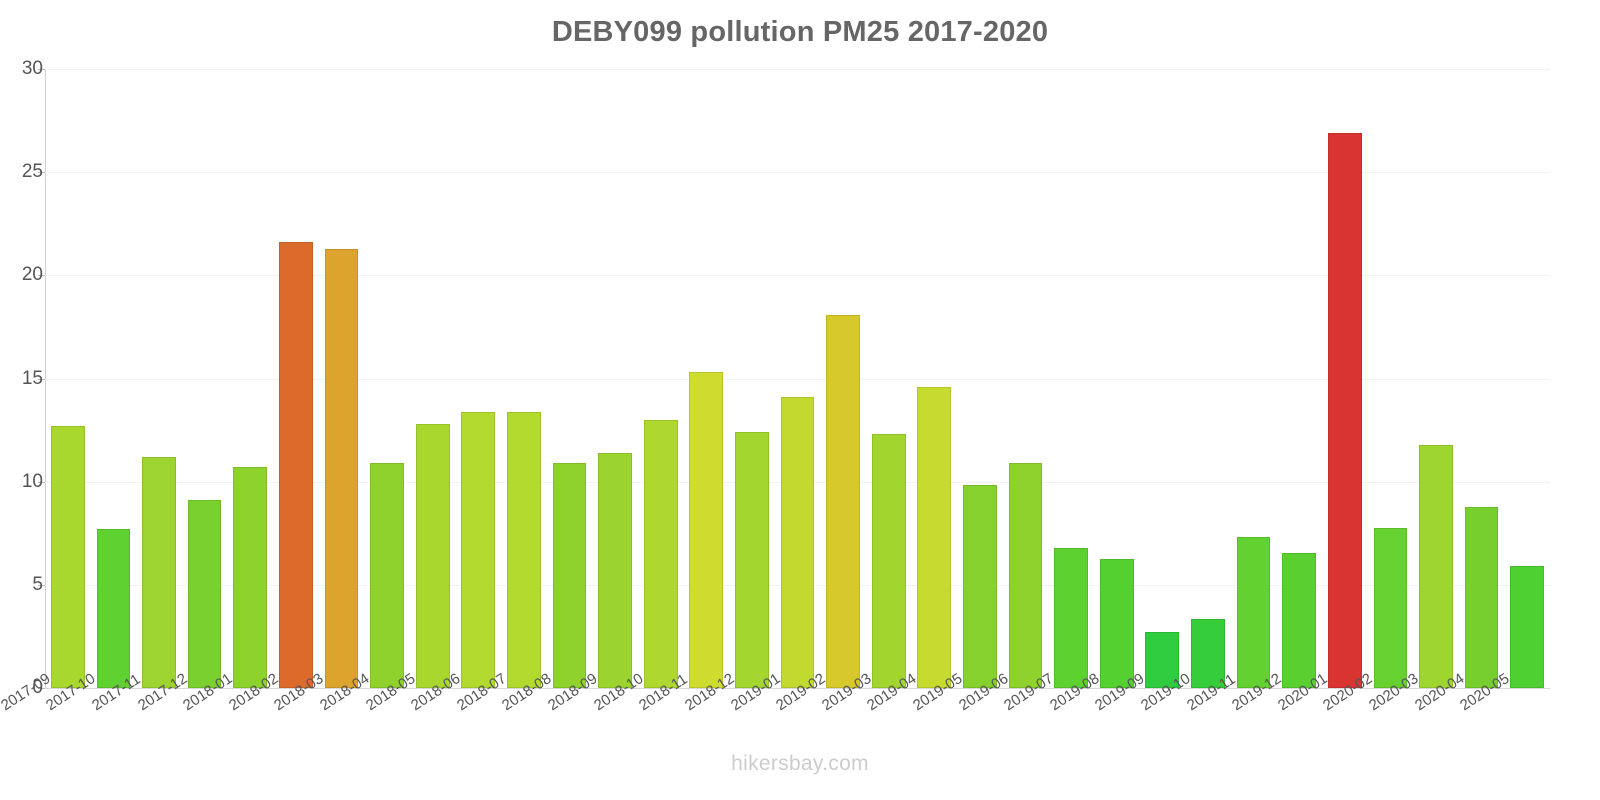 The width and height of the screenshot is (1600, 800). What do you see at coordinates (32, 481) in the screenshot?
I see `y-tick-label: 10` at bounding box center [32, 481].